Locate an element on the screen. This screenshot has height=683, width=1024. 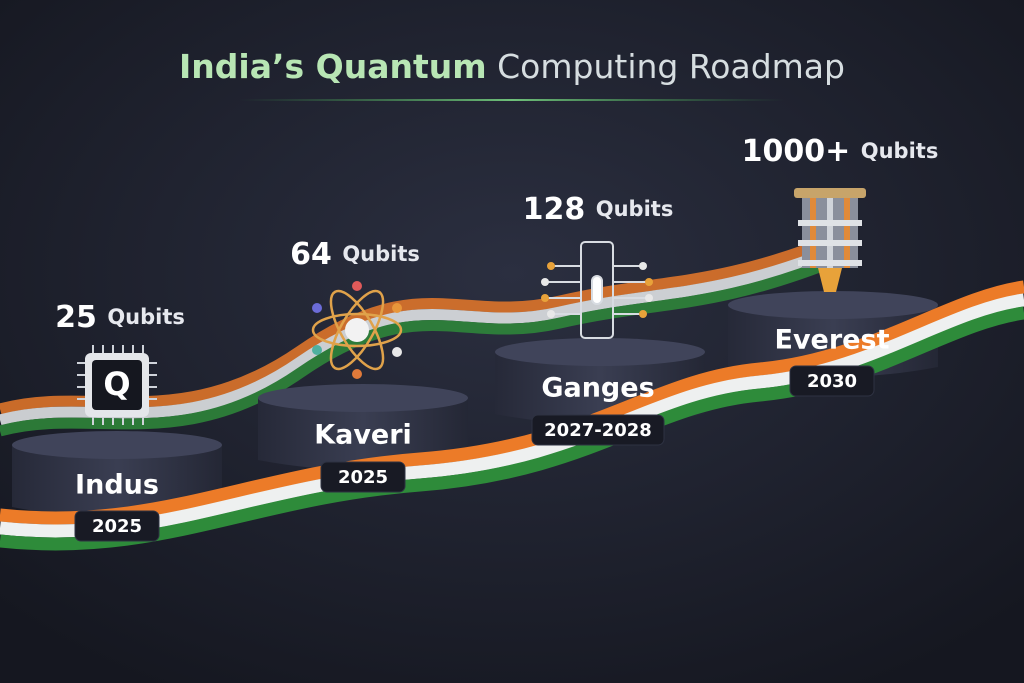
text: 64 is located at coordinates (311, 254).